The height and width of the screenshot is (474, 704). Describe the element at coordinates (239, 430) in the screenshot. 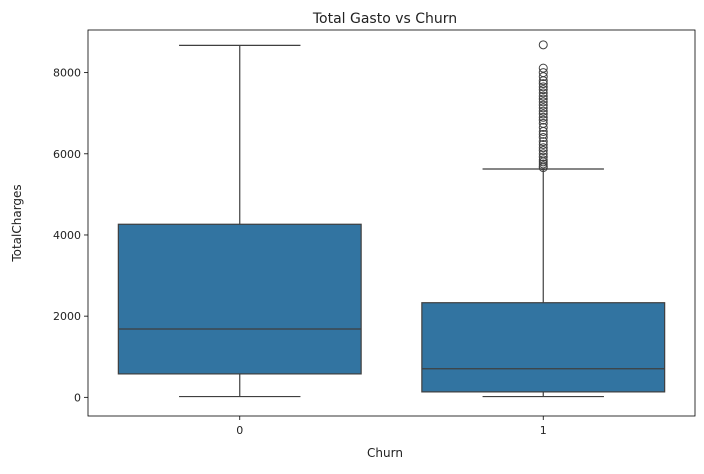

I see `x-tick-label: 0` at that location.